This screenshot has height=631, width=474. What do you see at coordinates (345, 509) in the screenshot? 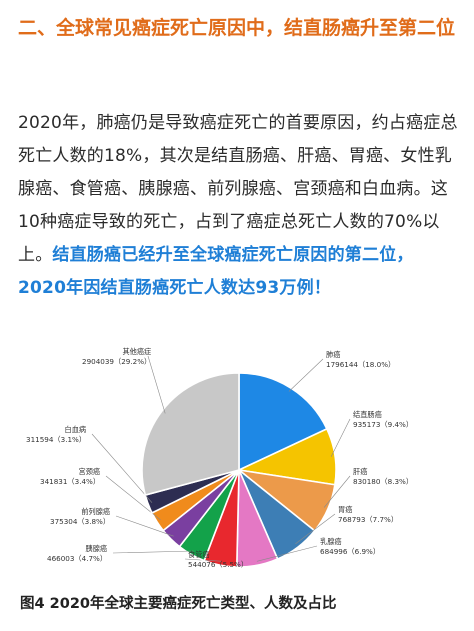
I see `slice-name: 胃癌` at bounding box center [345, 509].